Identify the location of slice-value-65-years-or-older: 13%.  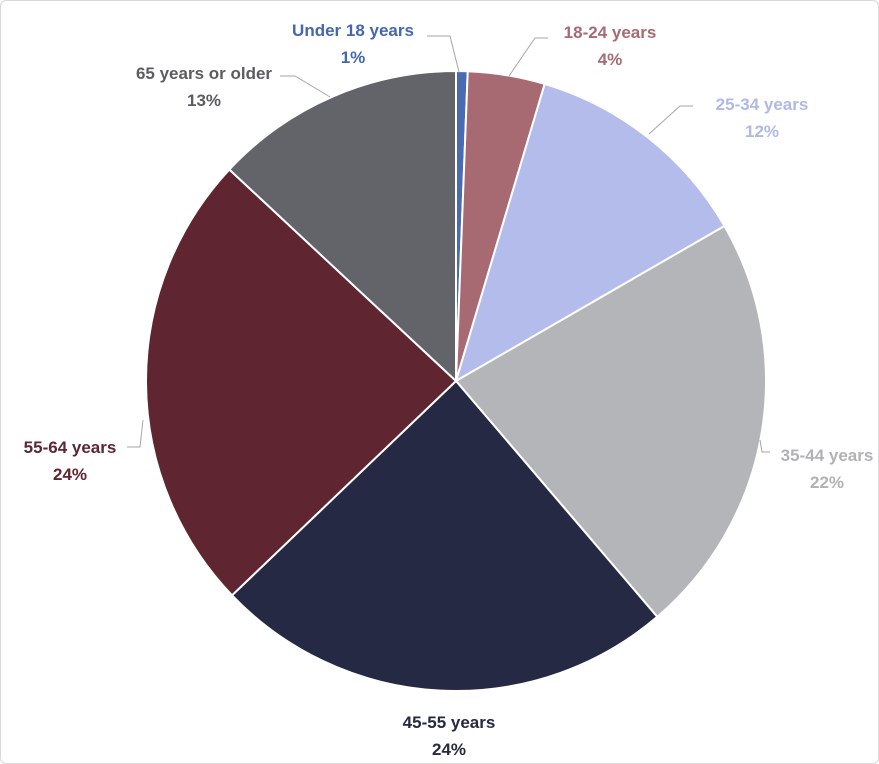
(204, 100).